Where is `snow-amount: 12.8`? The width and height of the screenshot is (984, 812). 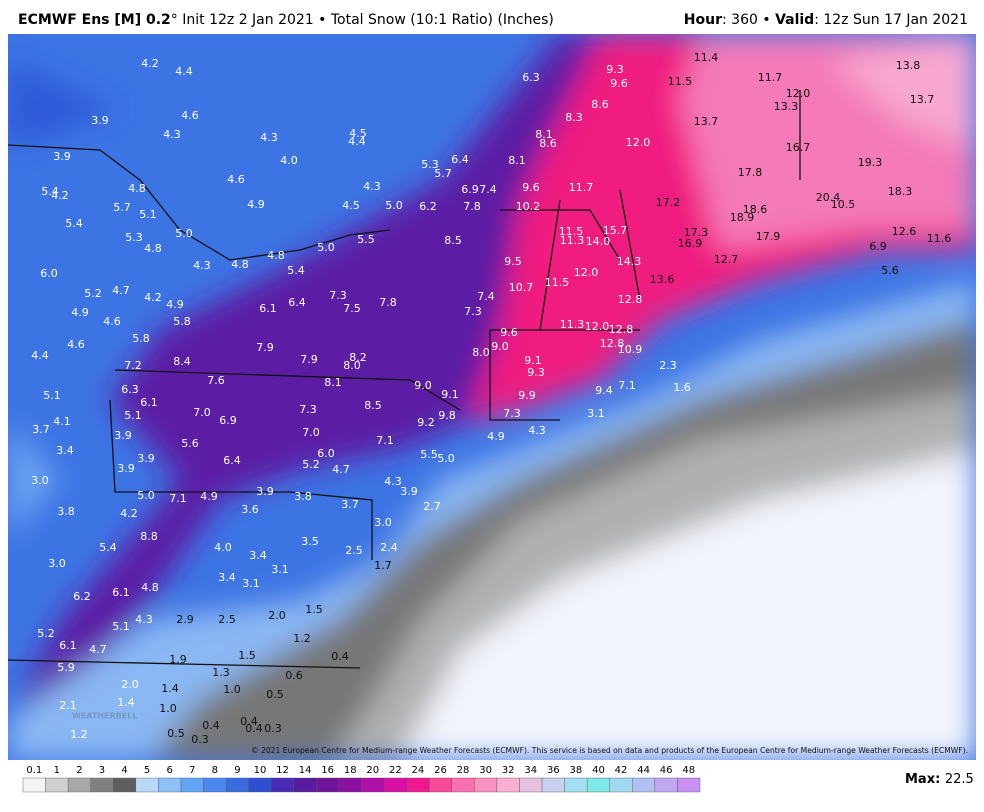 snow-amount: 12.8 is located at coordinates (612, 343).